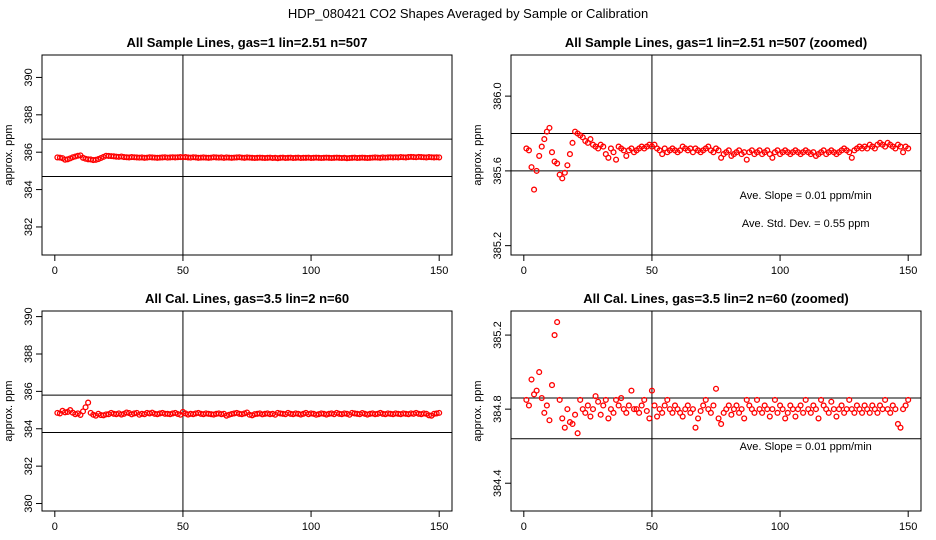 The height and width of the screenshot is (540, 936). I want to click on y-tick-label: 390, so click(29, 316).